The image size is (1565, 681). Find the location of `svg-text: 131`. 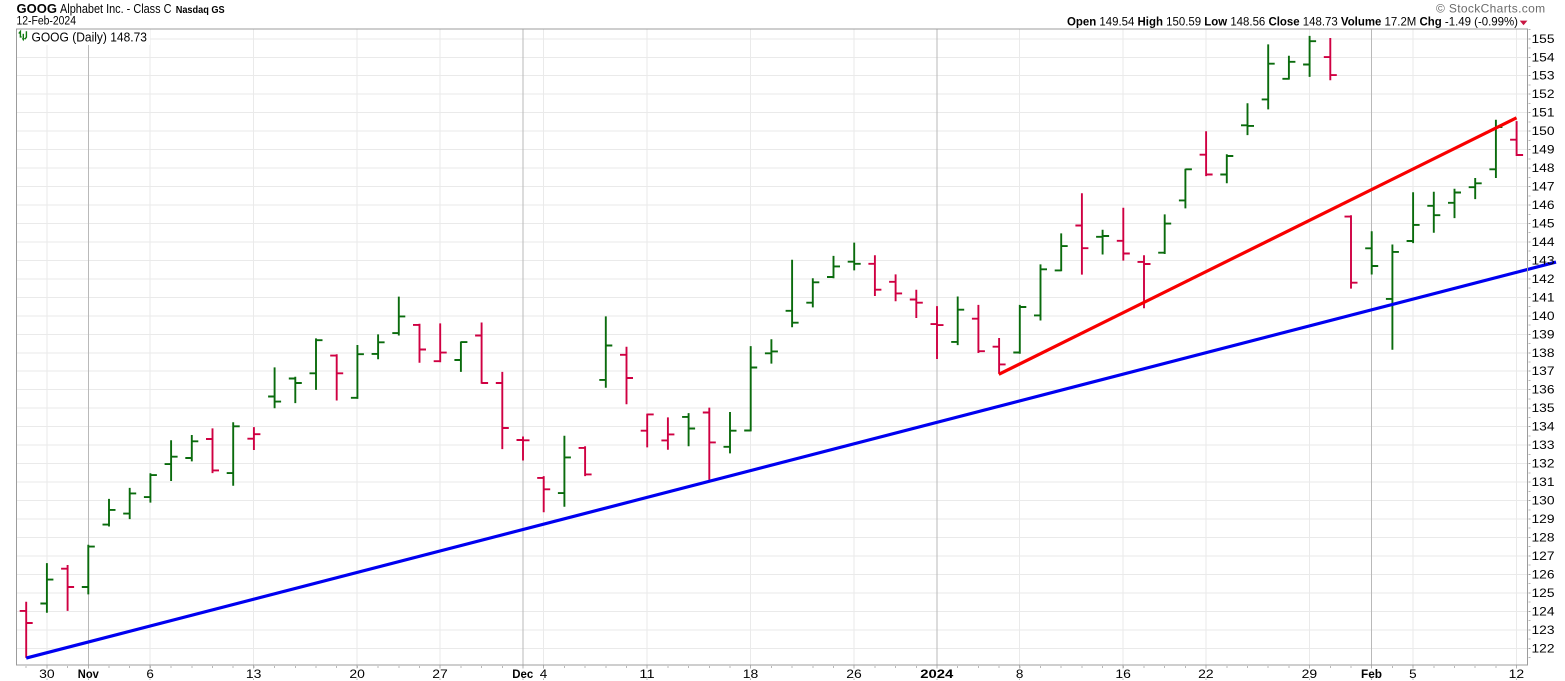

svg-text: 131 is located at coordinates (1543, 483).